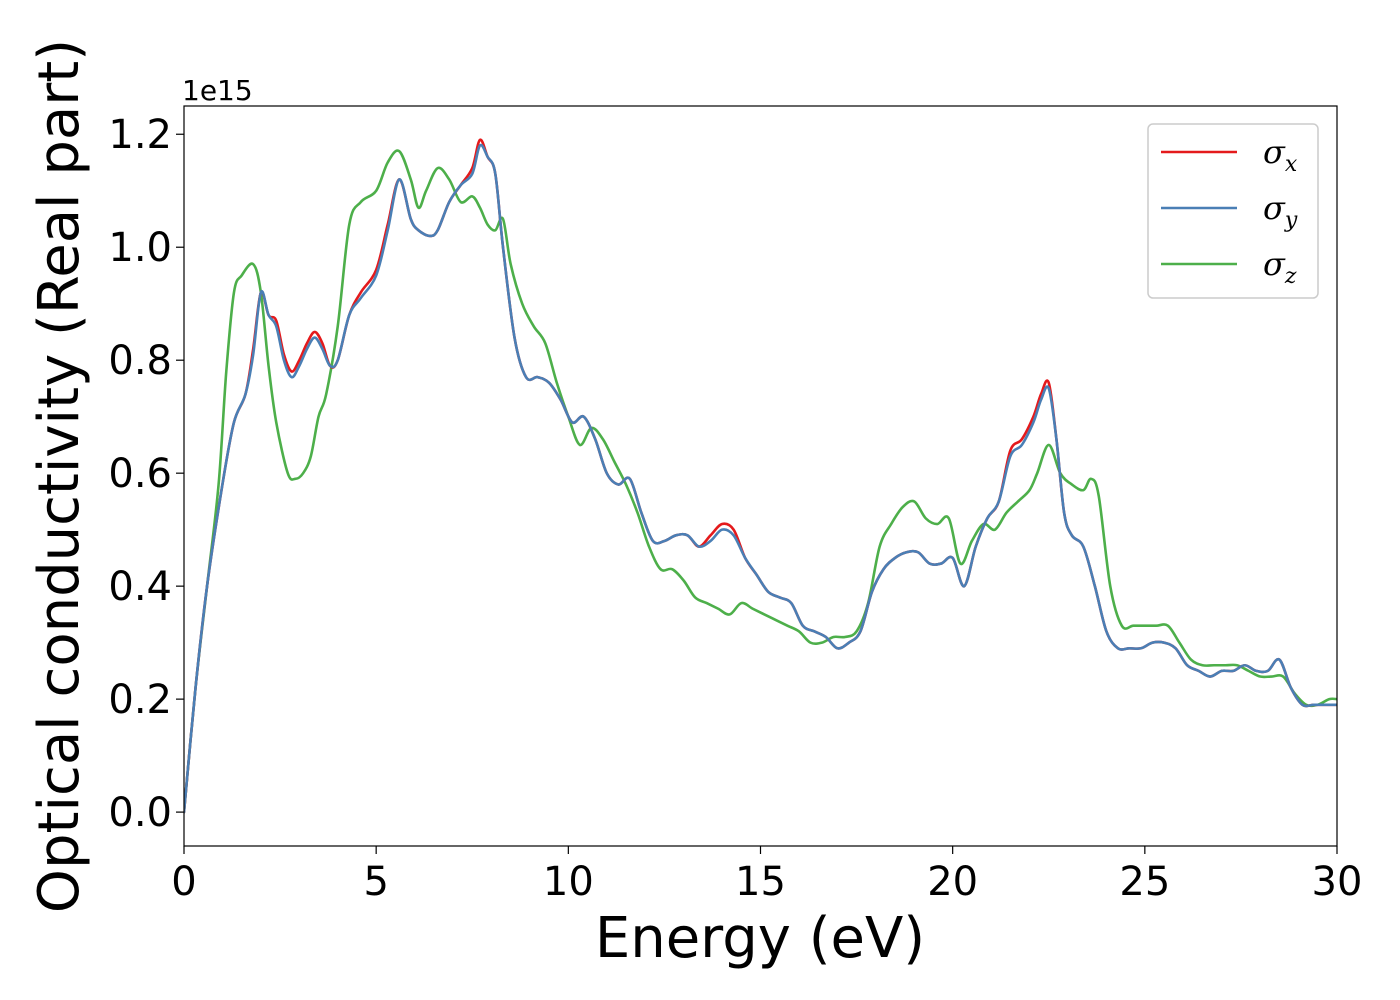 The height and width of the screenshot is (1000, 1400). What do you see at coordinates (217, 90) in the screenshot?
I see `y-offset-label: 1e15` at bounding box center [217, 90].